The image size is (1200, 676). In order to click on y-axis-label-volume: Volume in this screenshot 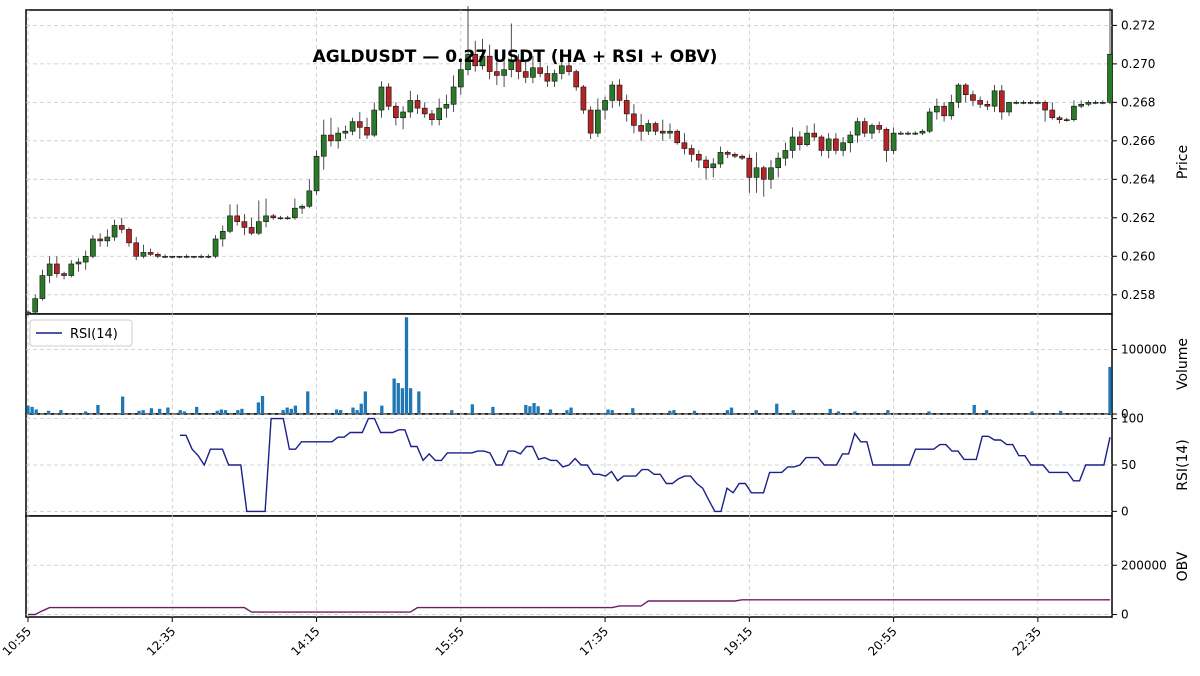, I will do `click(1183, 364)`.